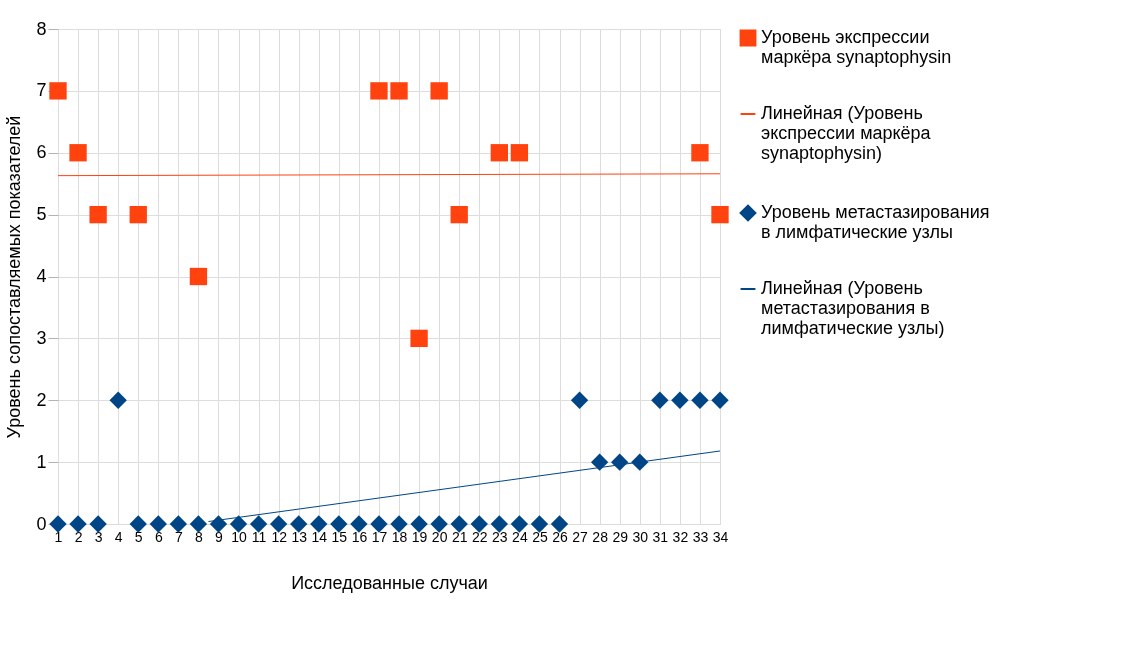 The image size is (1137, 649). I want to click on x-tick-label: 12, so click(279, 536).